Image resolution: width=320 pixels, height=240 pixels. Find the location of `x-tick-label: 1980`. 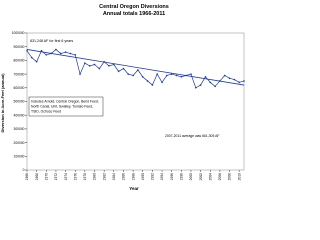

x-tick-label: 1980 is located at coordinates (95, 177).